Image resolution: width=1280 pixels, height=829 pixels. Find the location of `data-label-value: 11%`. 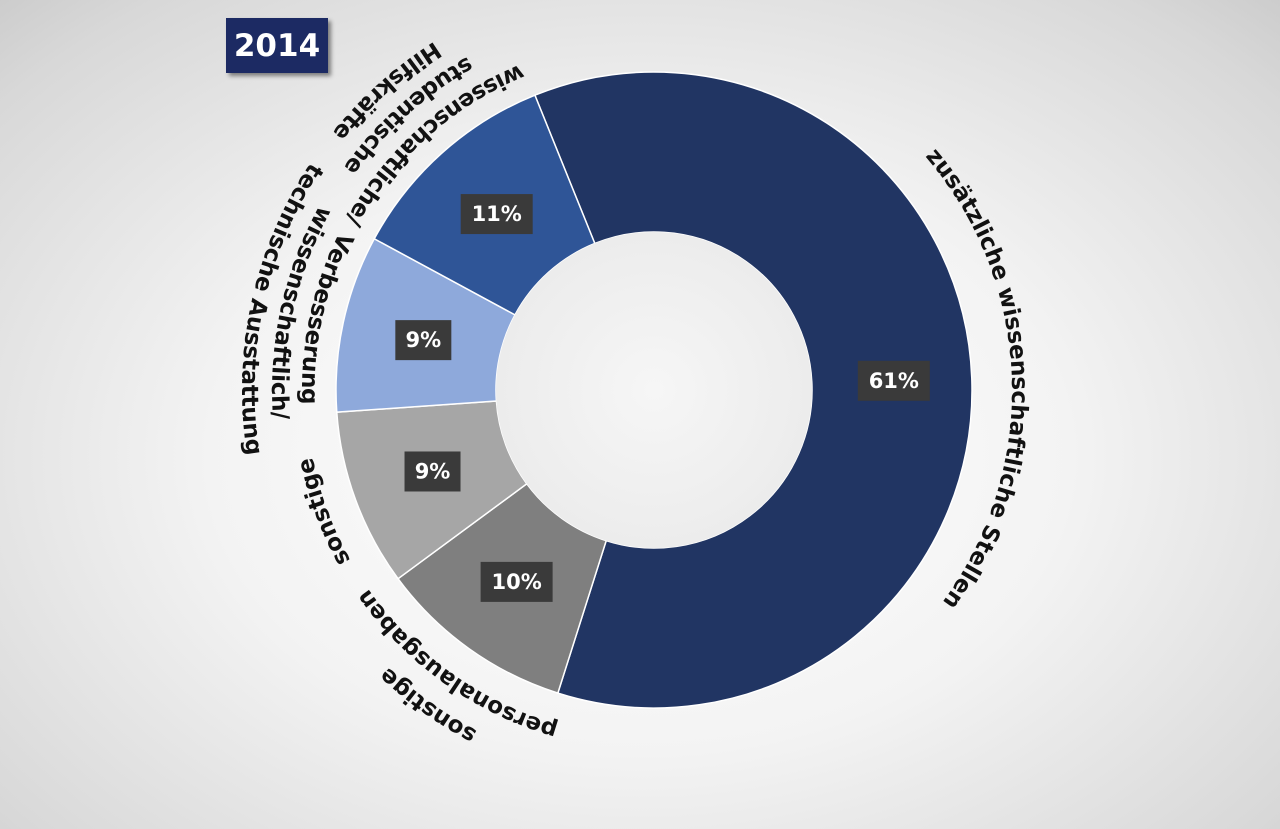

data-label-value: 11% is located at coordinates (497, 214).